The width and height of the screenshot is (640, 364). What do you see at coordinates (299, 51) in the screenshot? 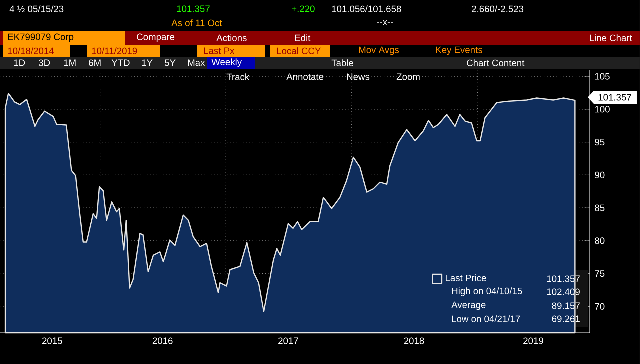
I see `text: Local CCY` at bounding box center [299, 51].